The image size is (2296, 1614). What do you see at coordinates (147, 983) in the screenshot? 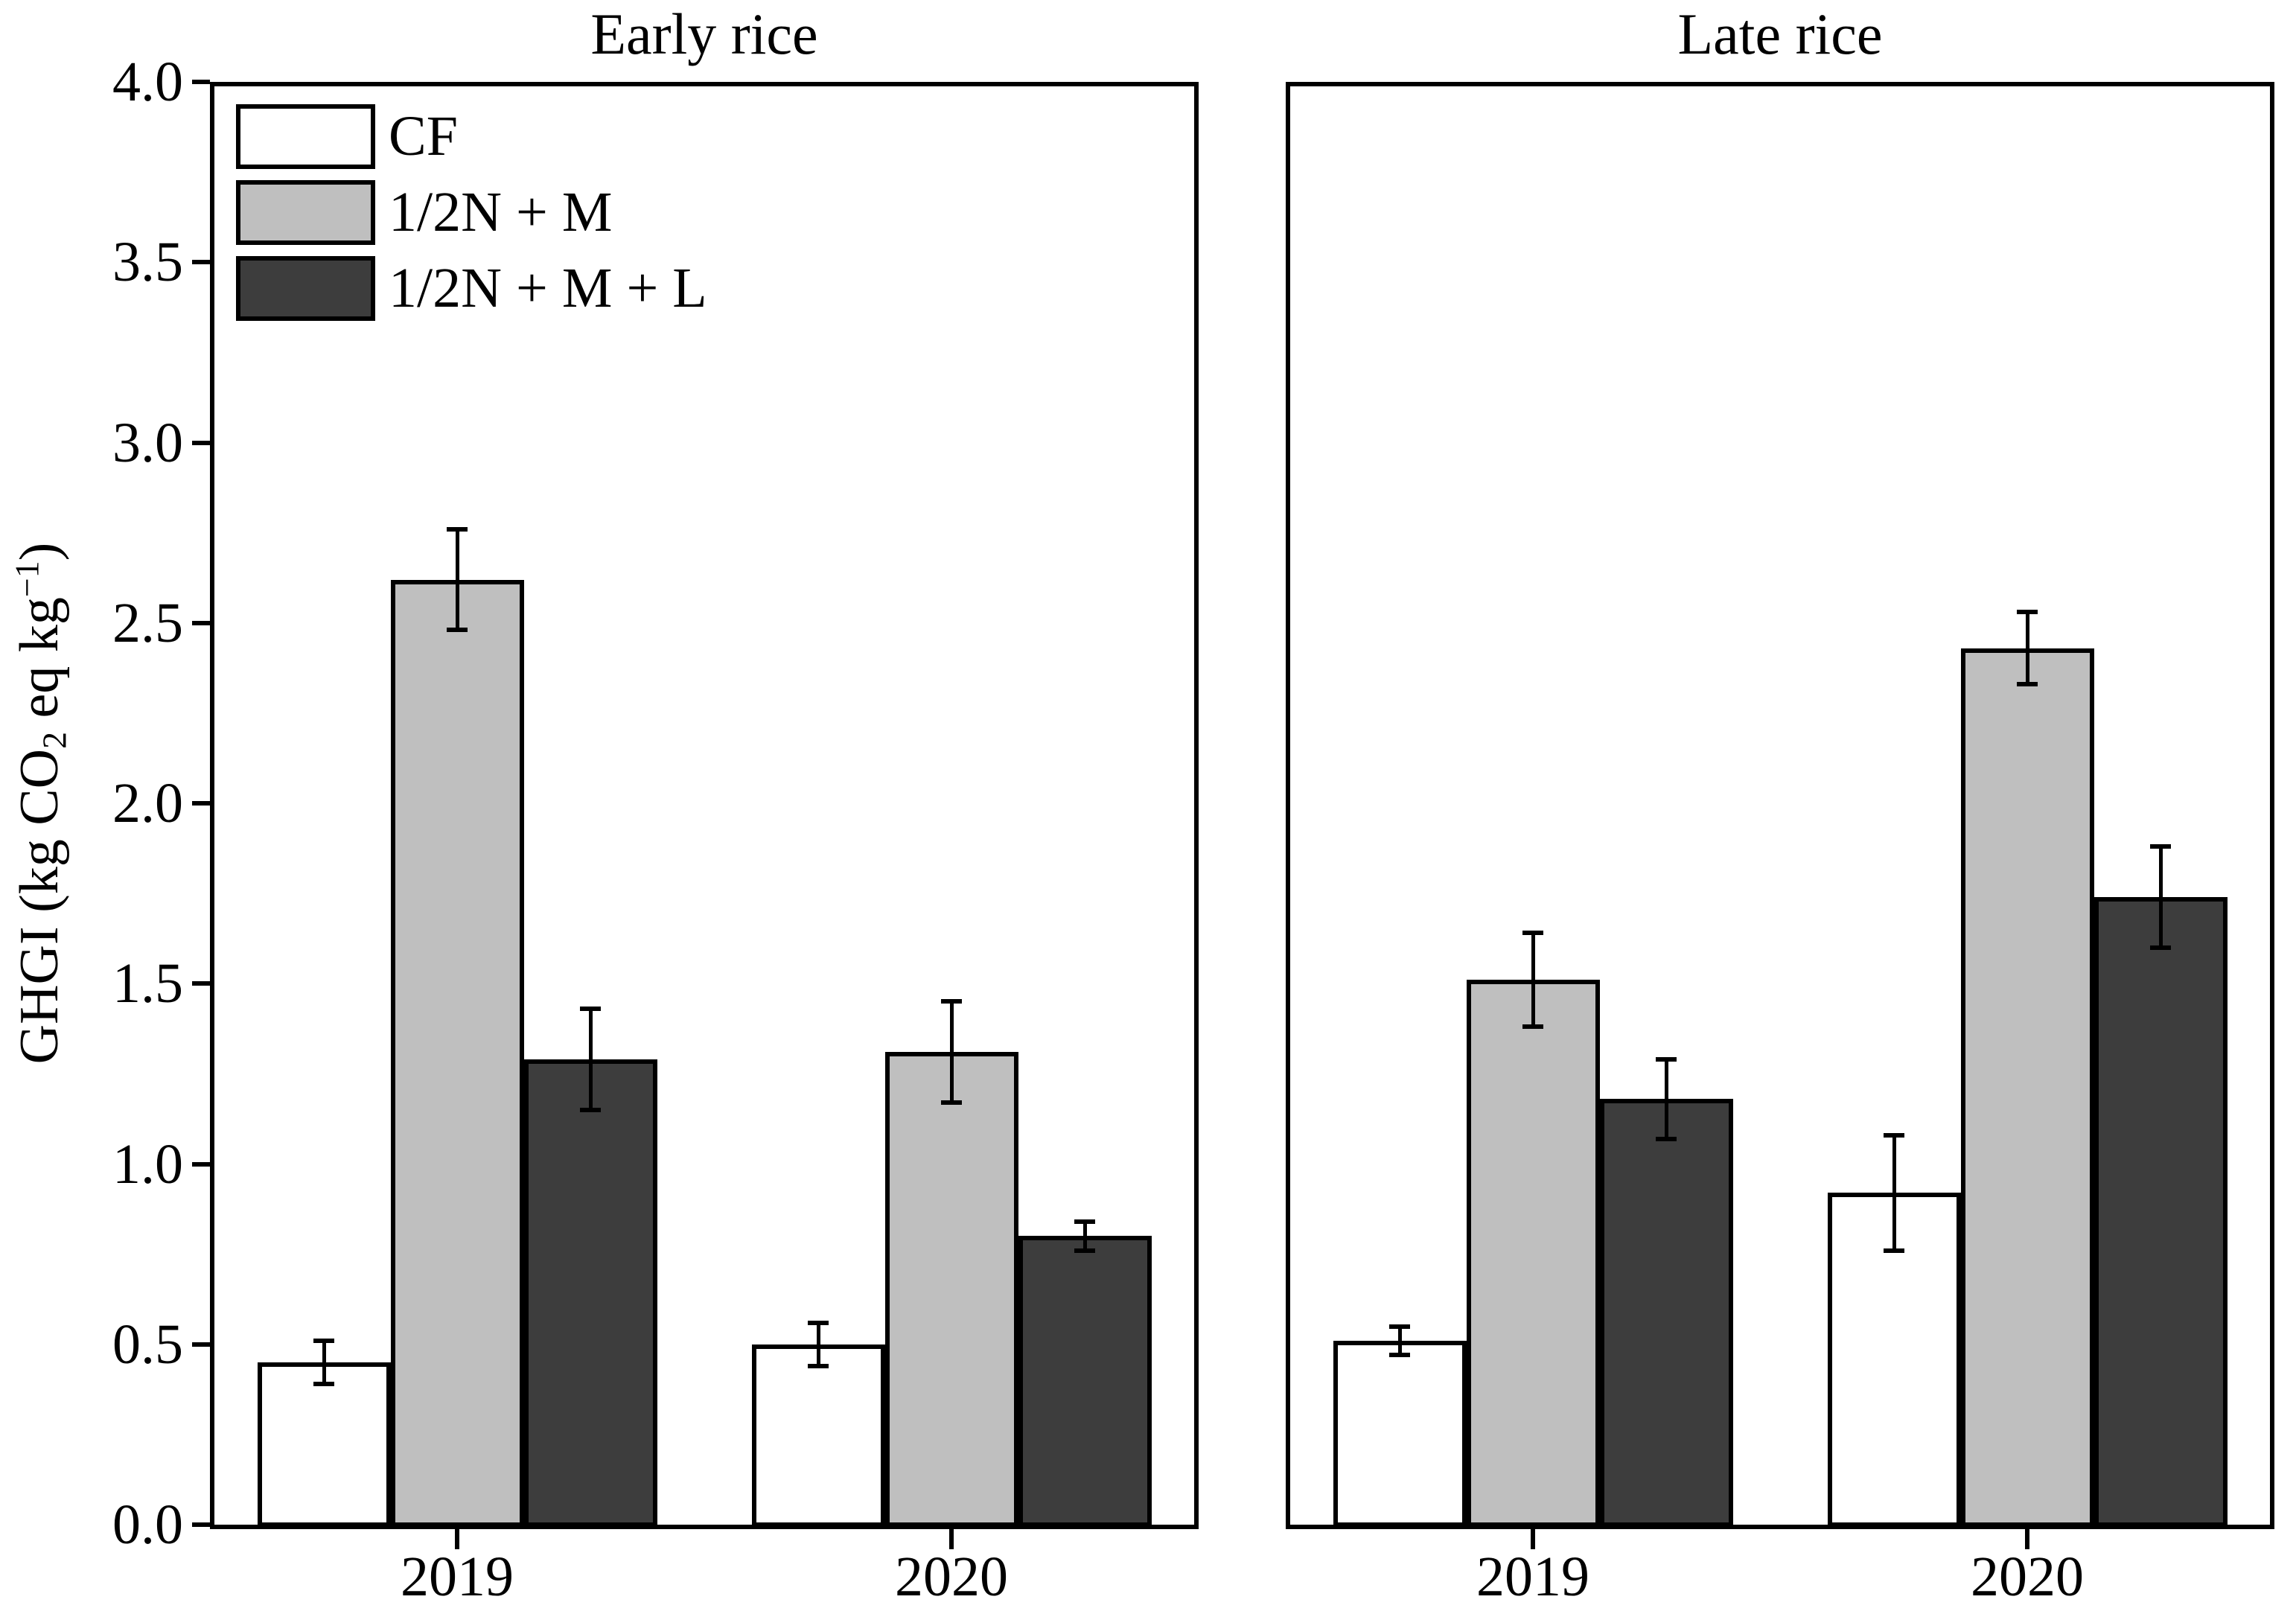
I see `y-tick-label-1.5: 1.5` at bounding box center [147, 983].